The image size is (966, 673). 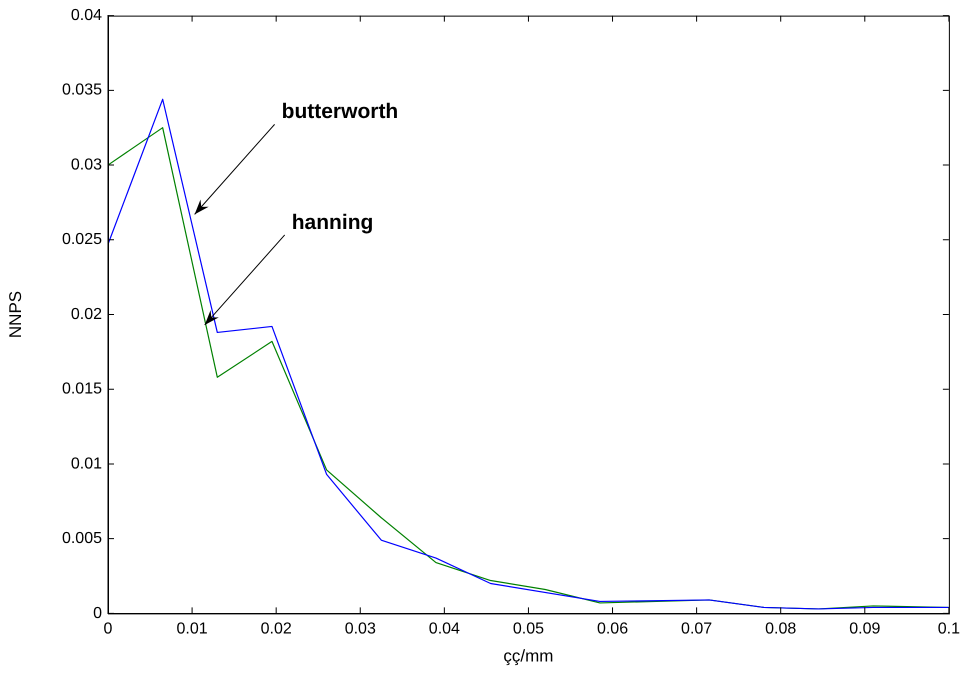 I want to click on y-tick-label: 0.03, so click(x=86, y=165).